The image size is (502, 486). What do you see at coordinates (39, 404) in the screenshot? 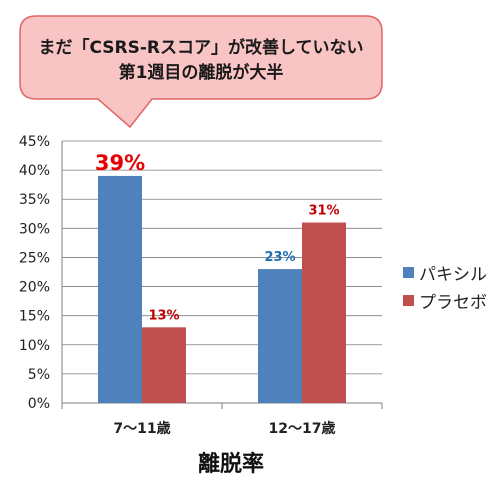
I see `y-tick-label: 0%` at bounding box center [39, 404].